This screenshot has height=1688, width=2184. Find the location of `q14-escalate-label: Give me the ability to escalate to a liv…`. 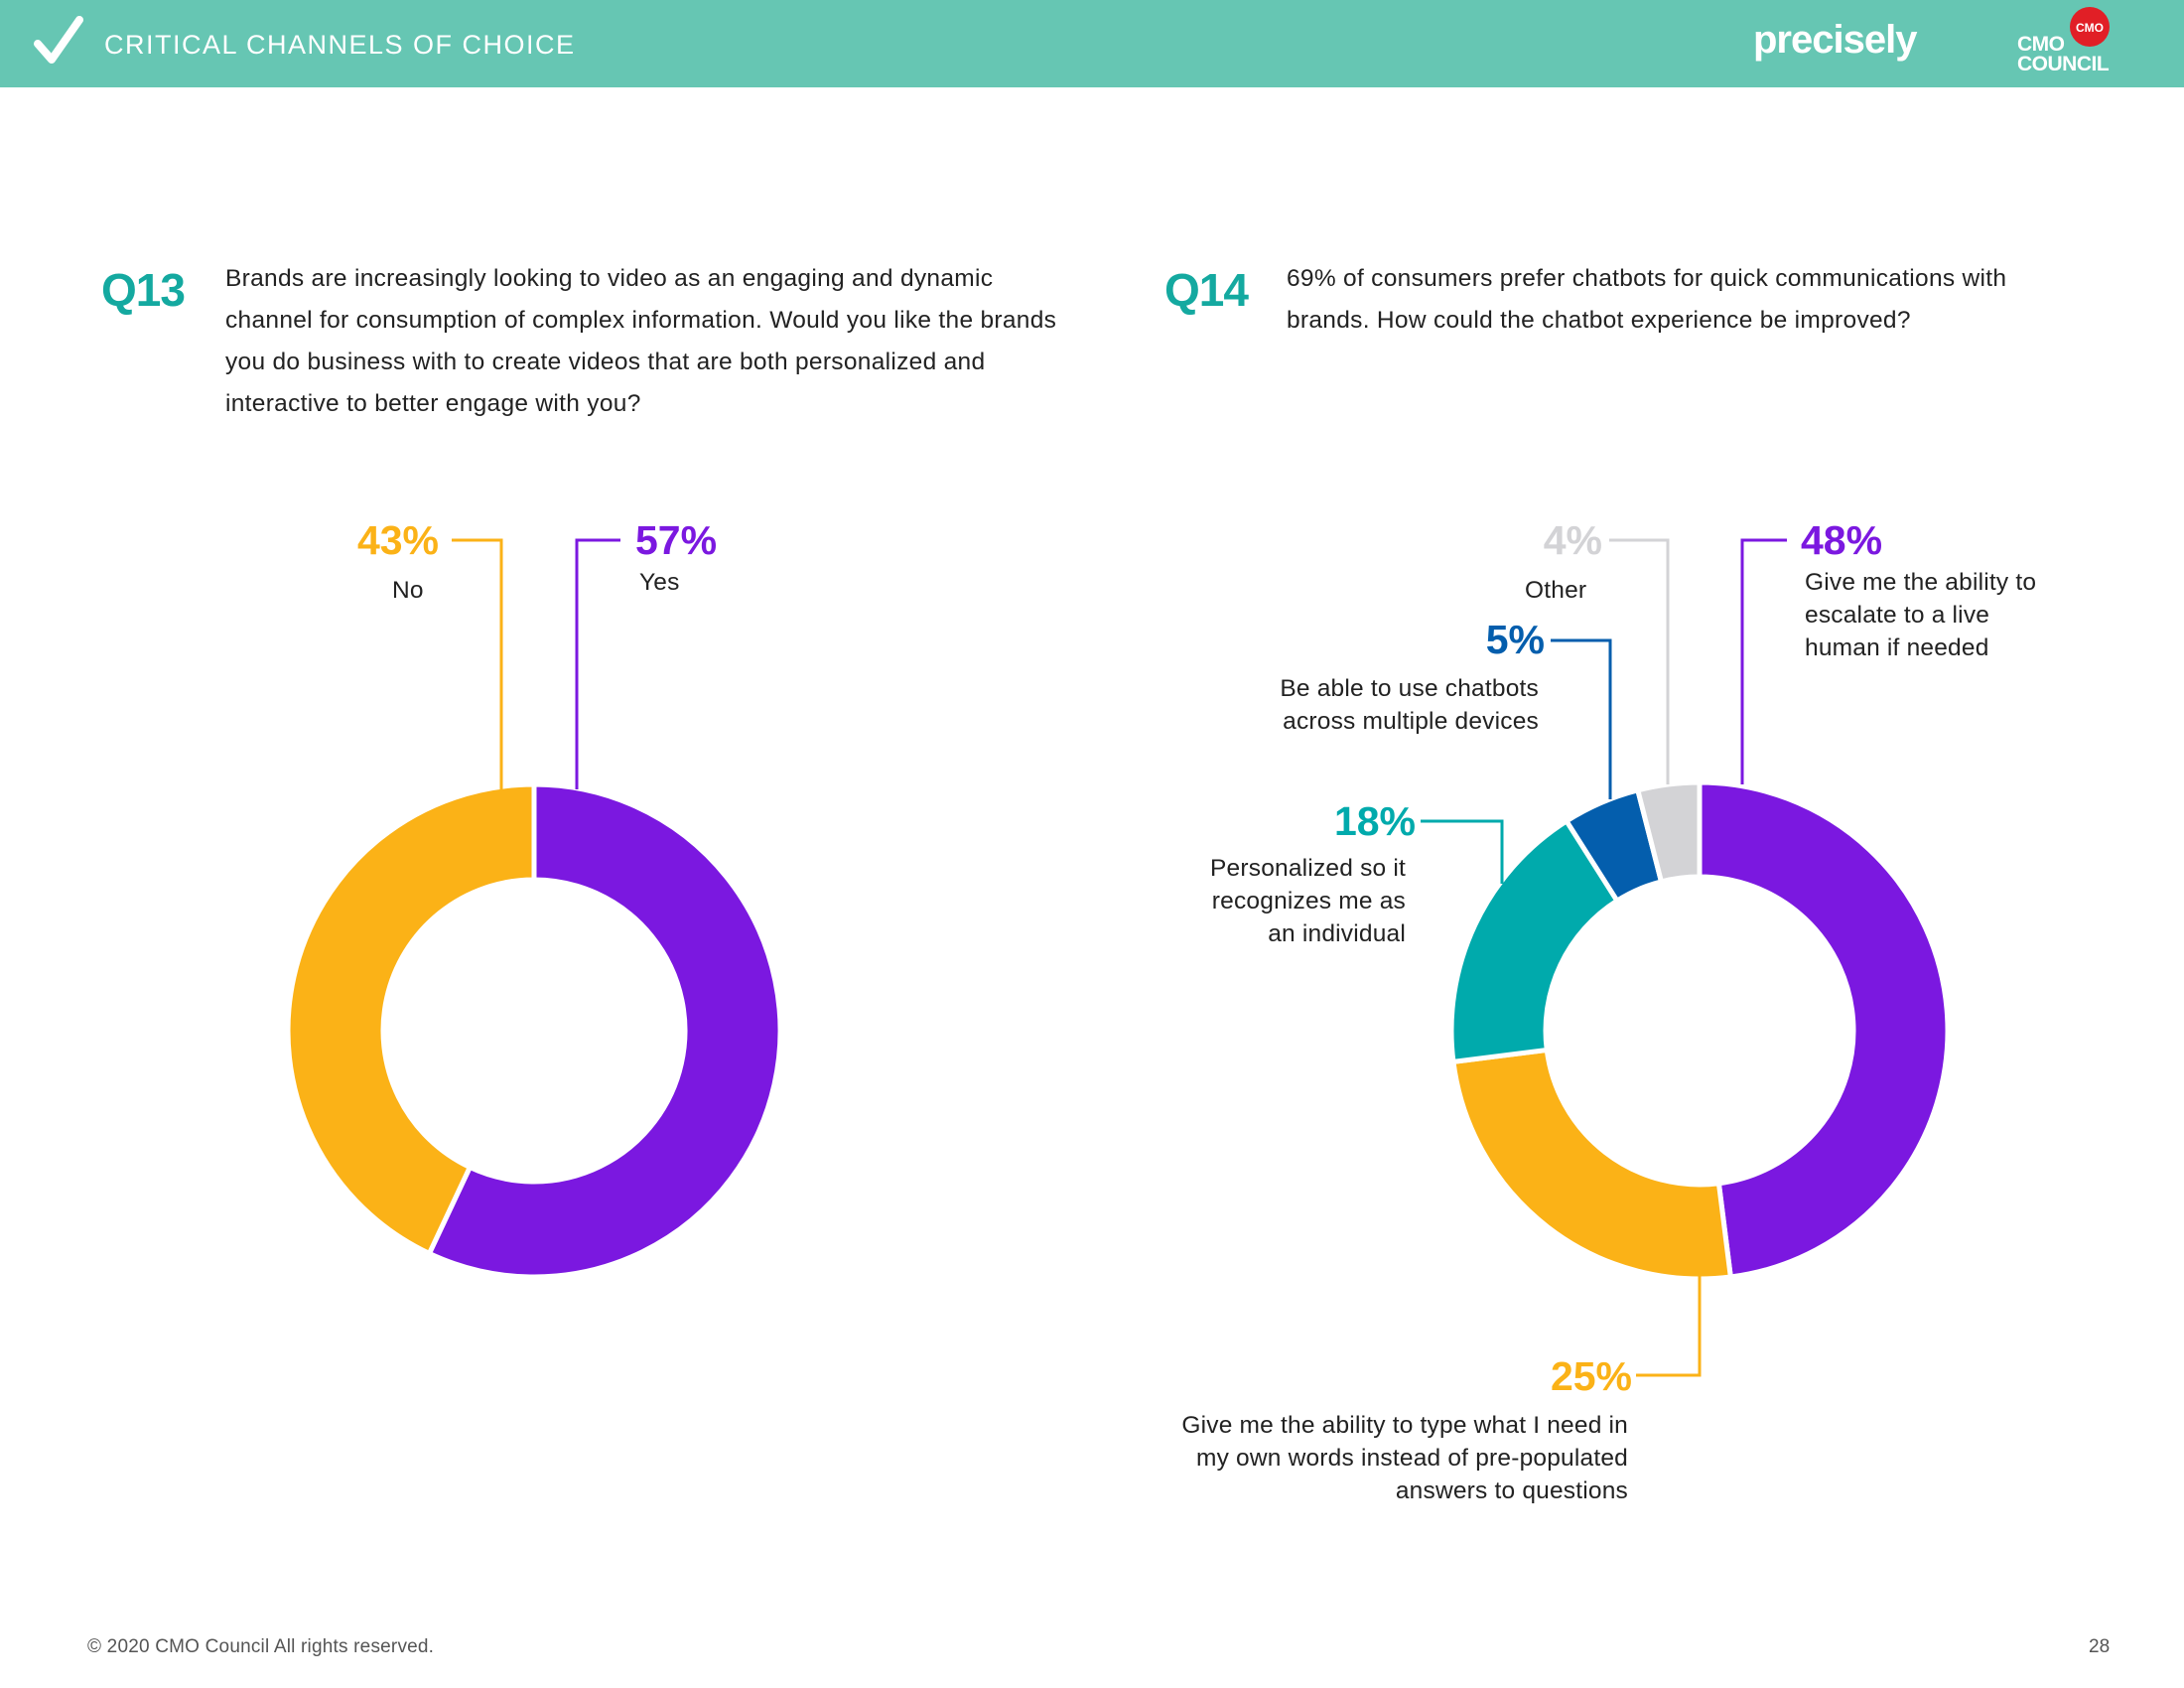

q14-escalate-label: Give me the ability to escalate to a liv… is located at coordinates (1921, 615).